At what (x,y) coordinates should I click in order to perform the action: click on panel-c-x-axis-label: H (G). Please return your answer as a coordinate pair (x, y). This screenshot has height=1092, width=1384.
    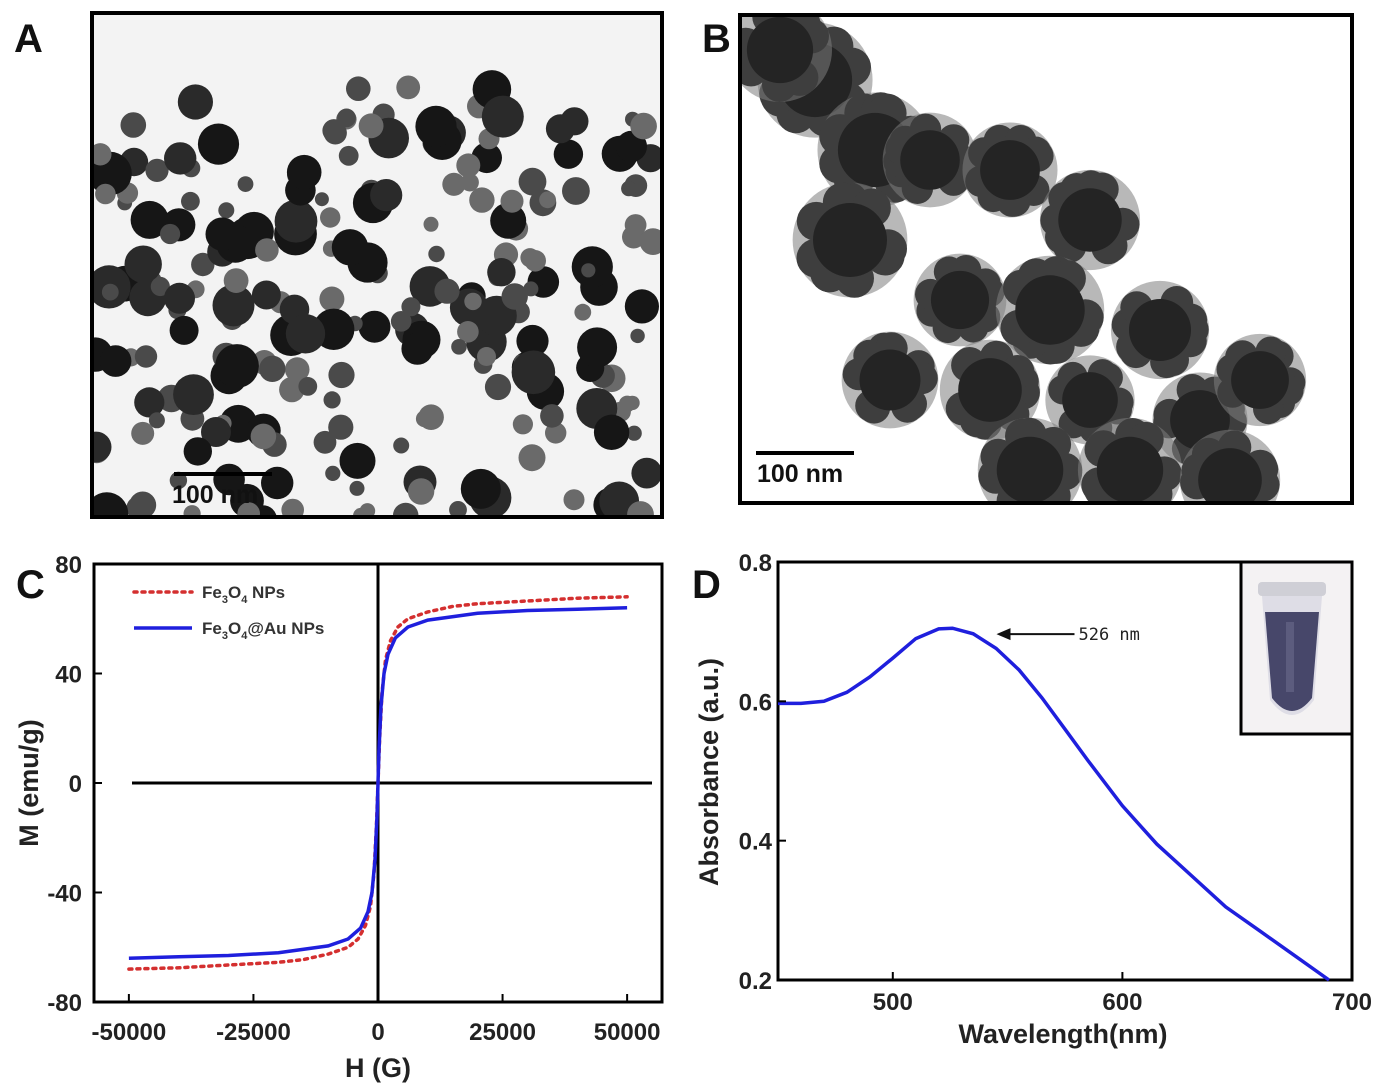
    Looking at the image, I should click on (378, 1068).